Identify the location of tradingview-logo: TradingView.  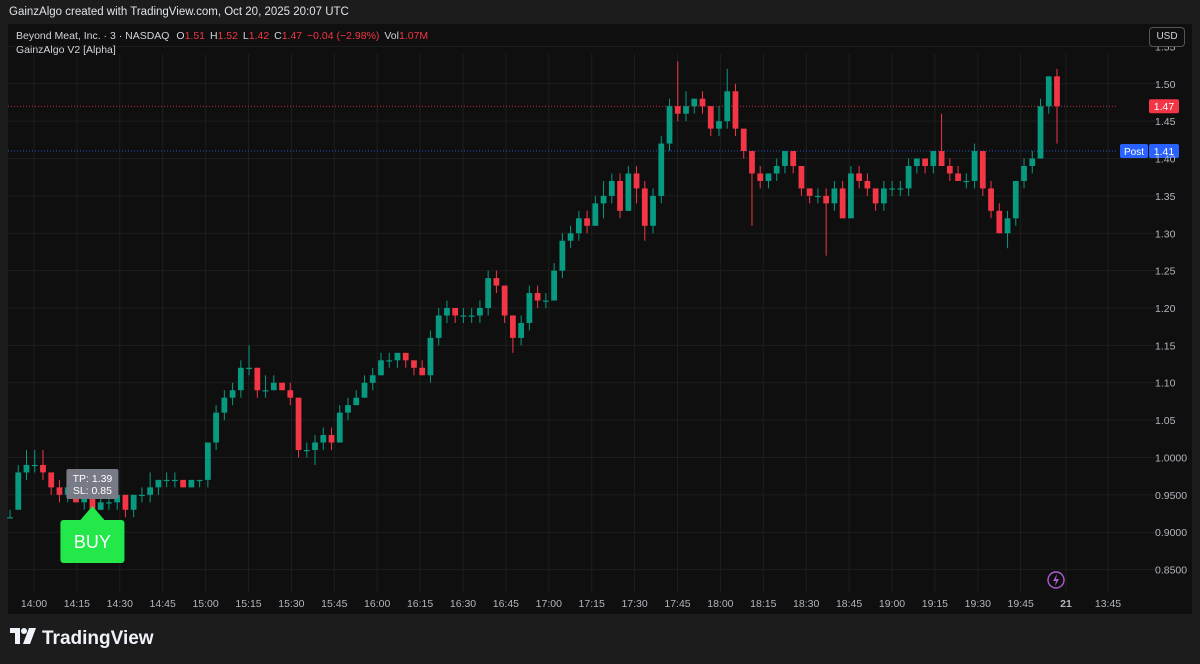
(82, 639).